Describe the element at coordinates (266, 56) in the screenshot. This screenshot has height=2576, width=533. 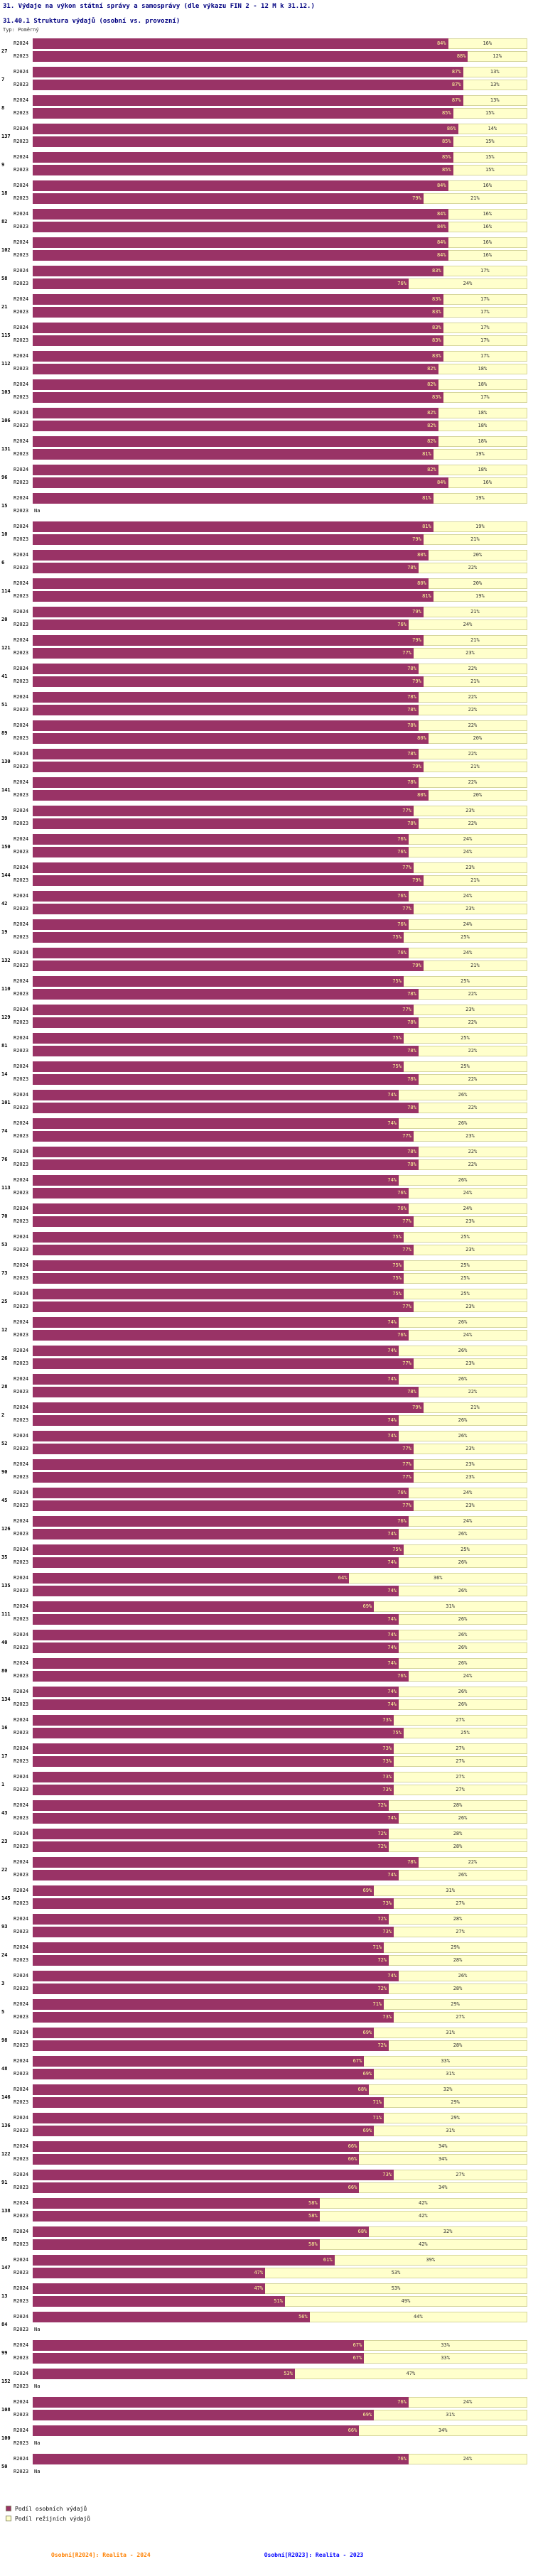
I see `bar-row-r2023: R2023 88% 12%` at that location.